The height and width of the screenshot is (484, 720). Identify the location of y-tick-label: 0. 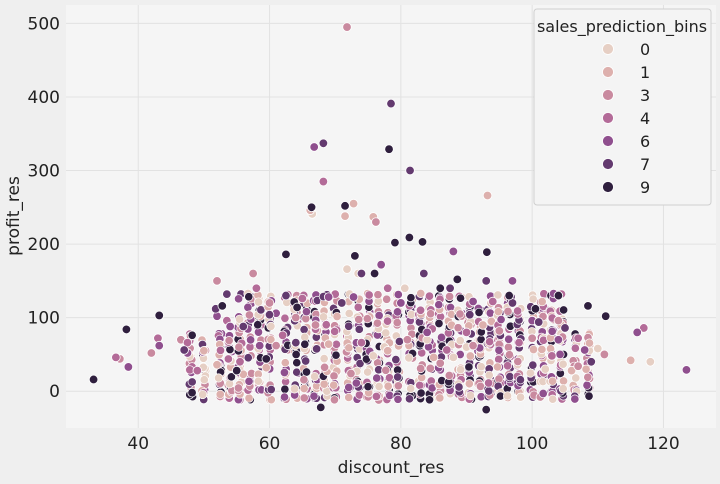
(54, 392).